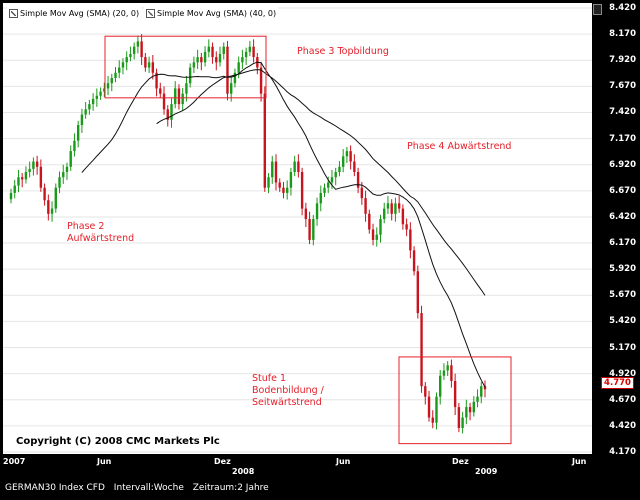 This screenshot has width=640, height=500. I want to click on topbildung-box, so click(185, 67).